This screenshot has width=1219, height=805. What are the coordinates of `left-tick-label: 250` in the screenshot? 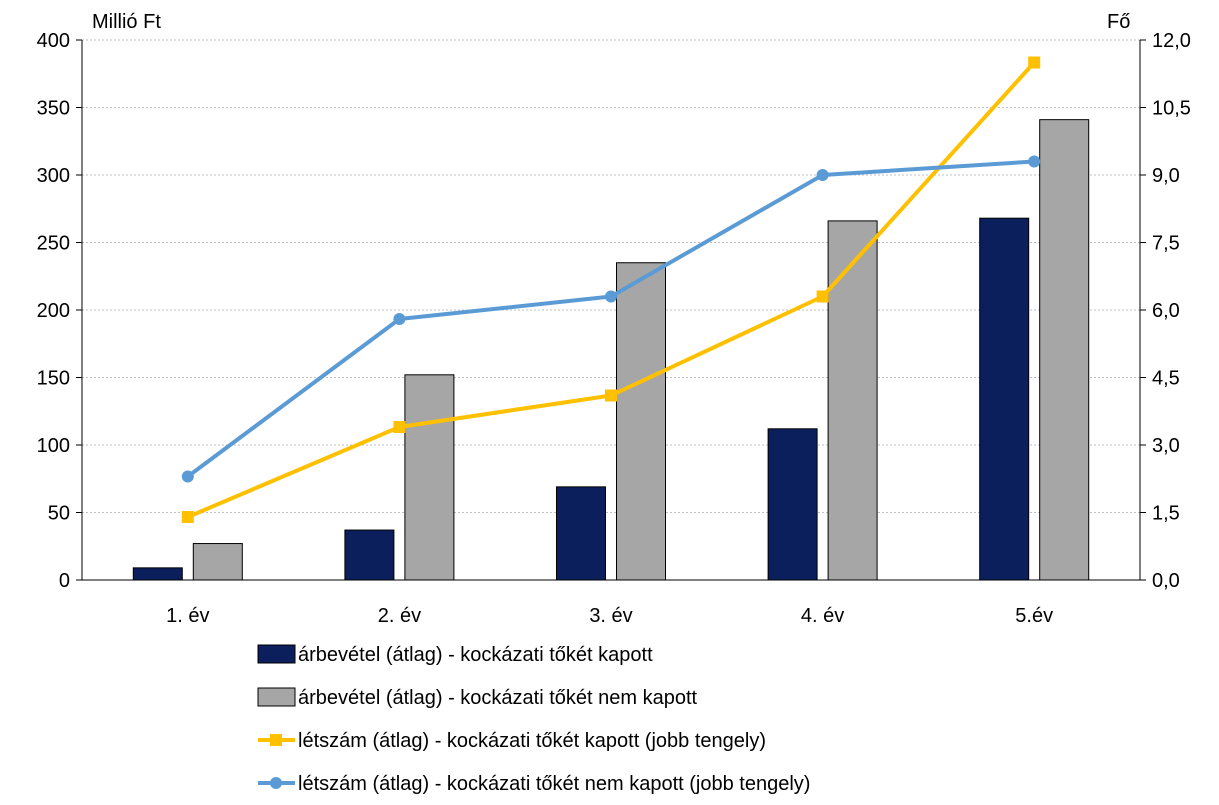 It's located at (53, 244).